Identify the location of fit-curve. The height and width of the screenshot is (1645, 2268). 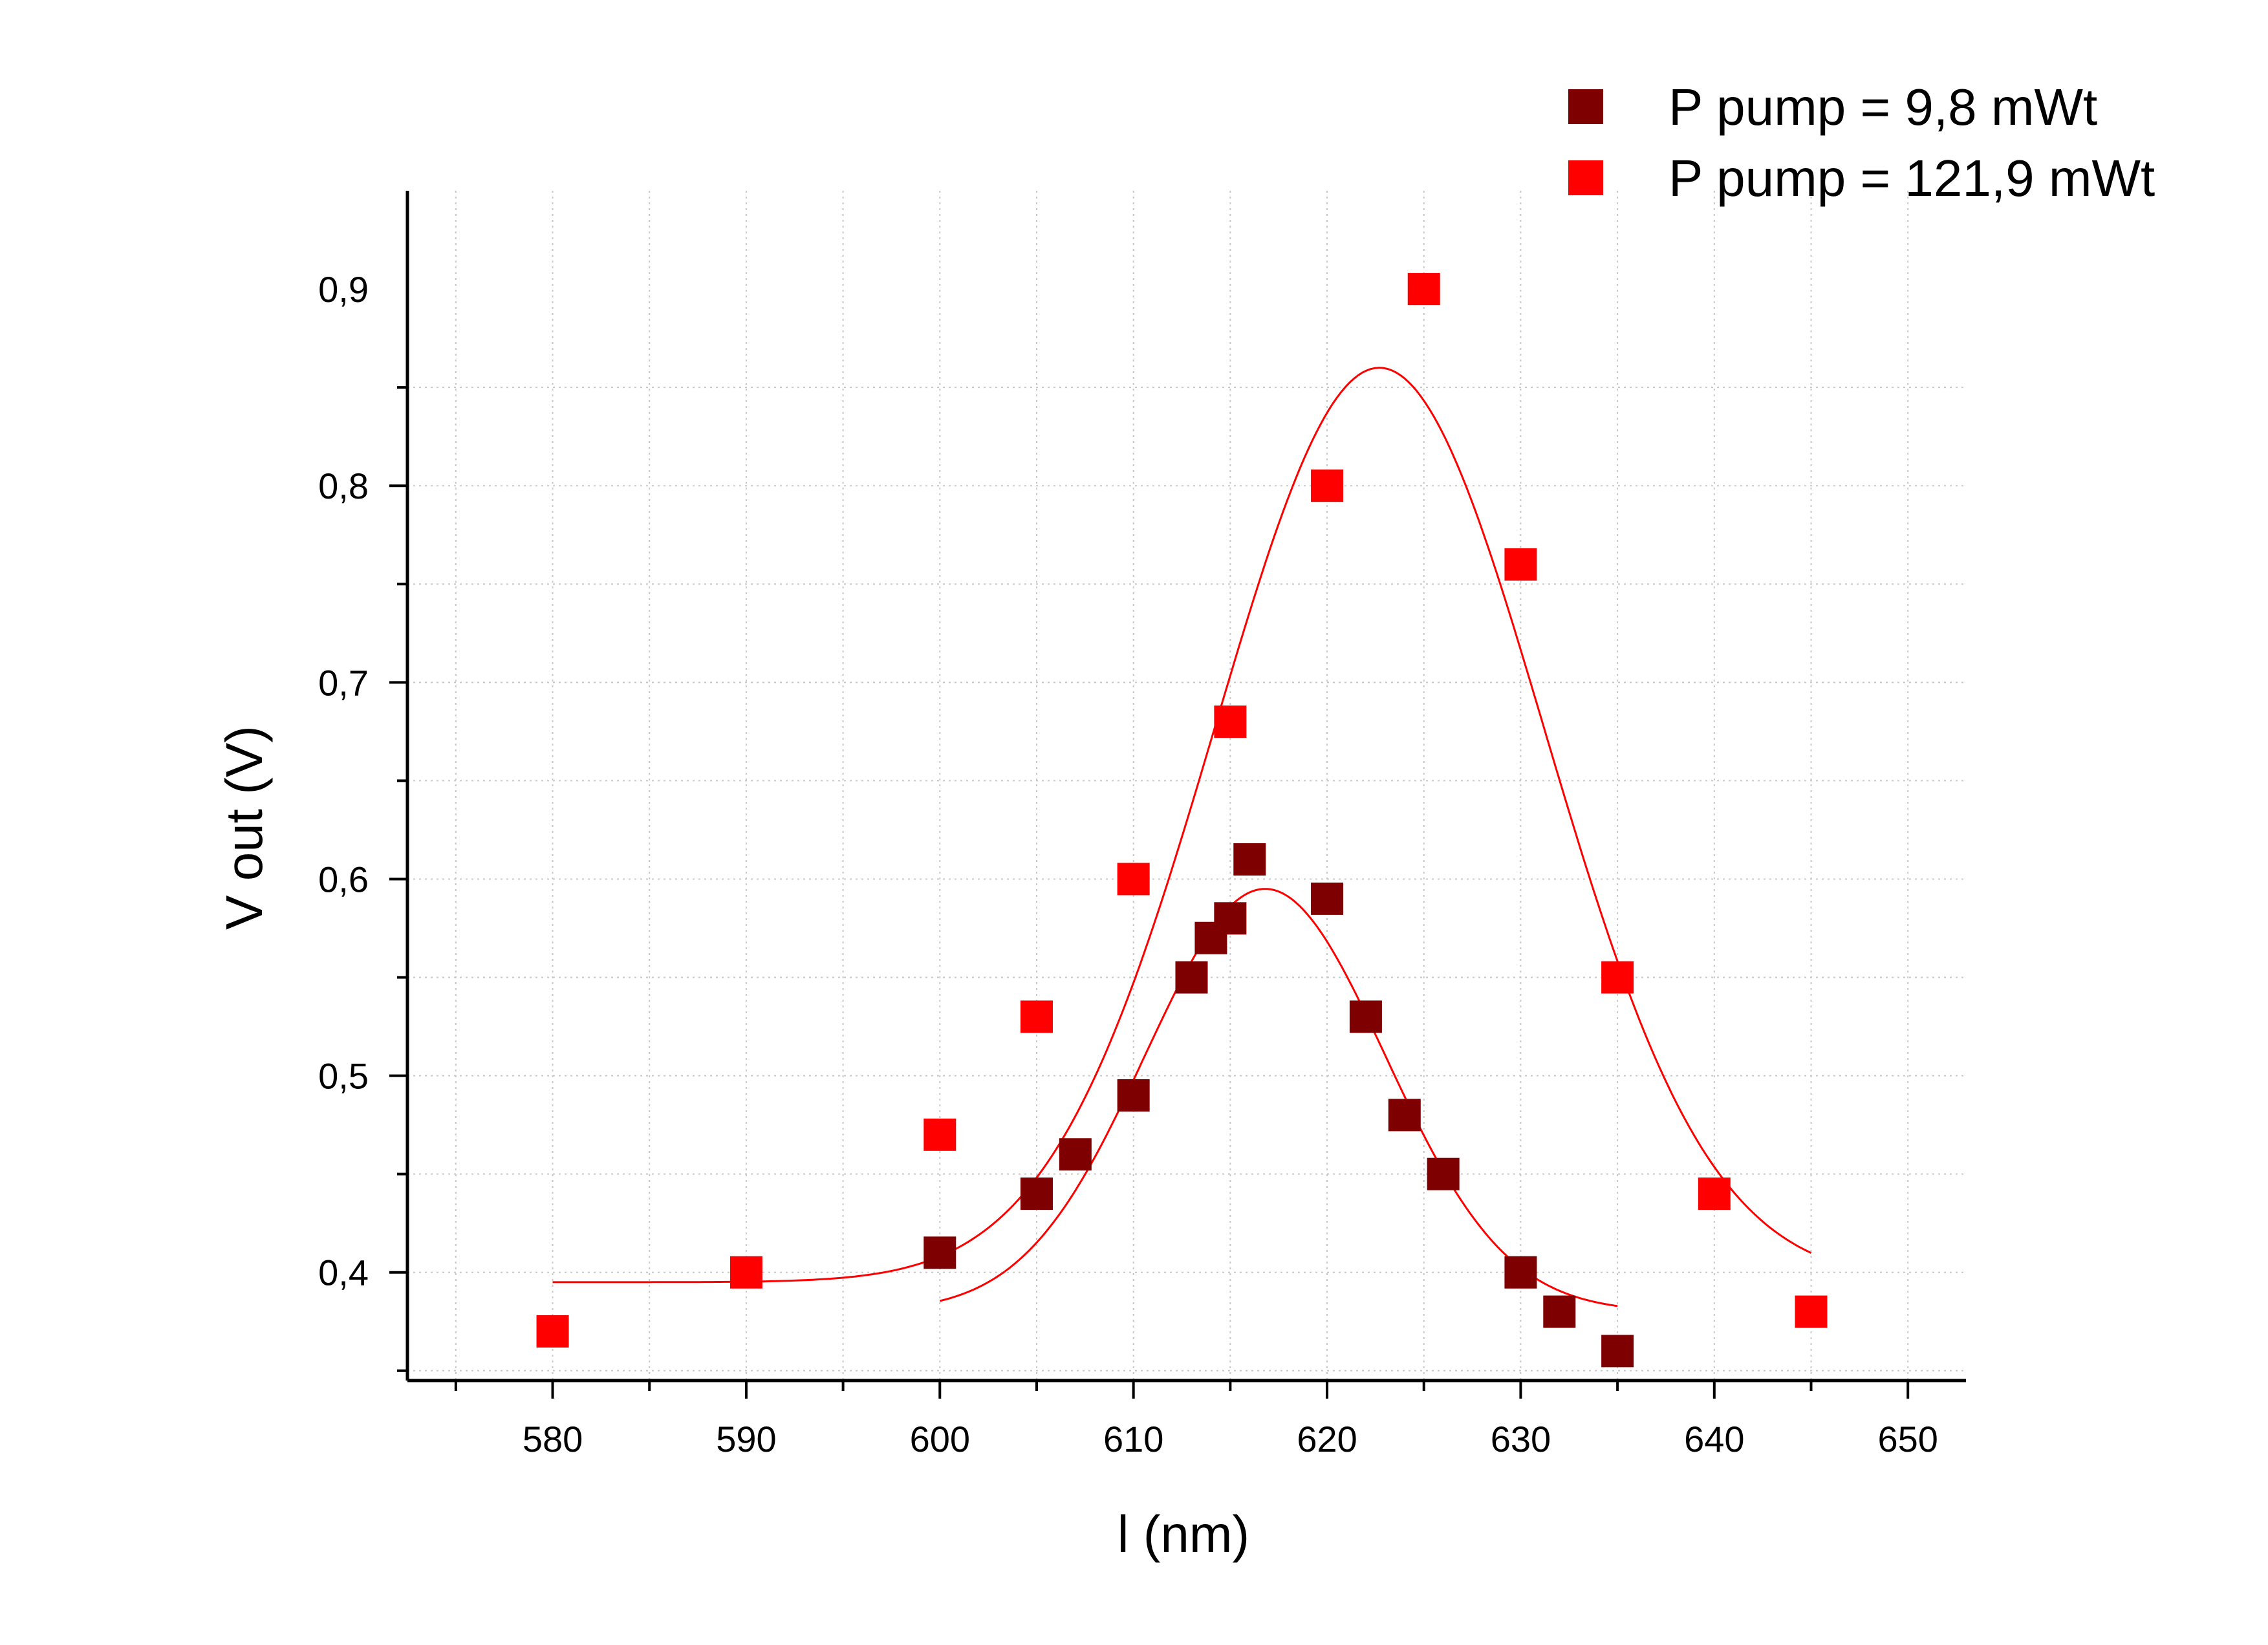
(1278, 1097).